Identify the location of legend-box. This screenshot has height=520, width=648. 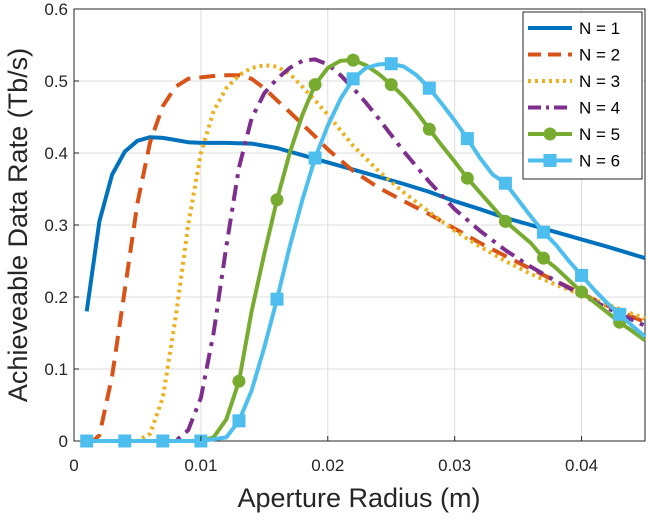
(582, 95).